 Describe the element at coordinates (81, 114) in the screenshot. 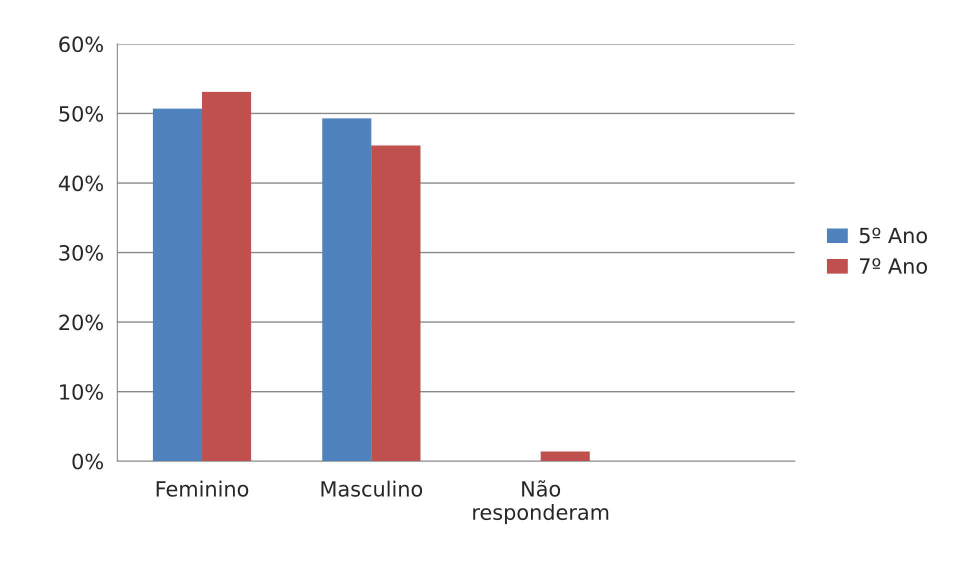

I see `y-tick-label: 50%` at that location.